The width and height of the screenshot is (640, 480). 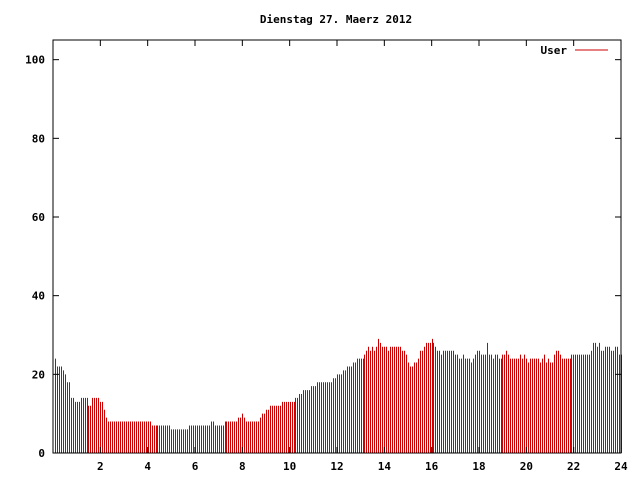 I want to click on x-tick-label: 12, so click(x=336, y=466).